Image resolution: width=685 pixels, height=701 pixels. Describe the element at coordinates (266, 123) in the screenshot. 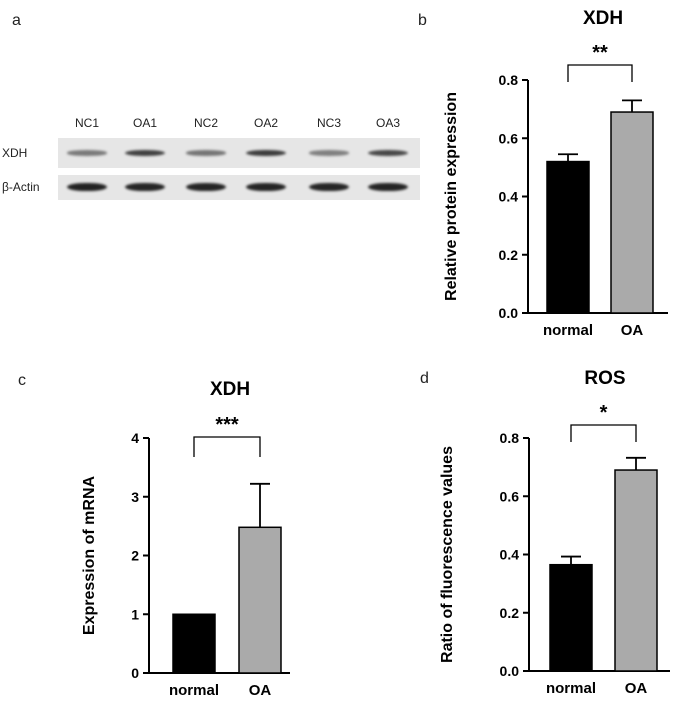

I see `lane-label: OA2` at that location.